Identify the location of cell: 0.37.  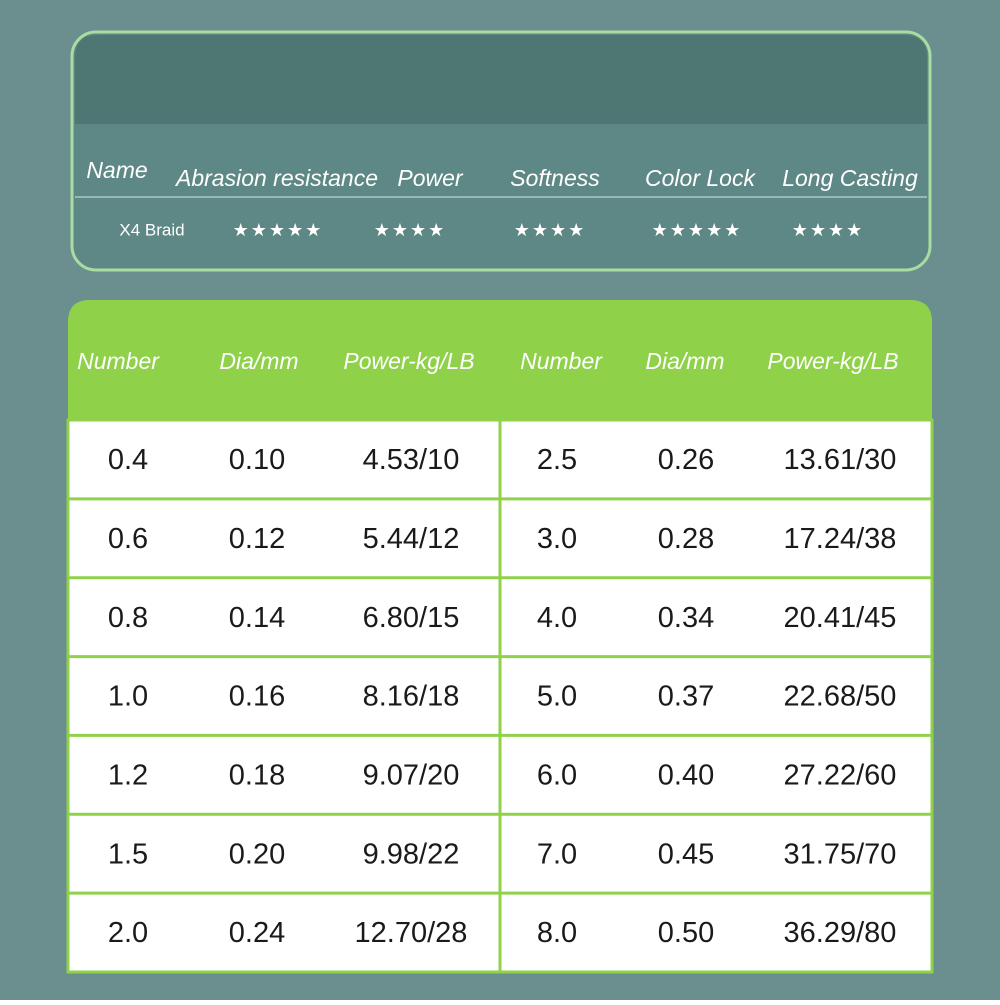
(686, 697).